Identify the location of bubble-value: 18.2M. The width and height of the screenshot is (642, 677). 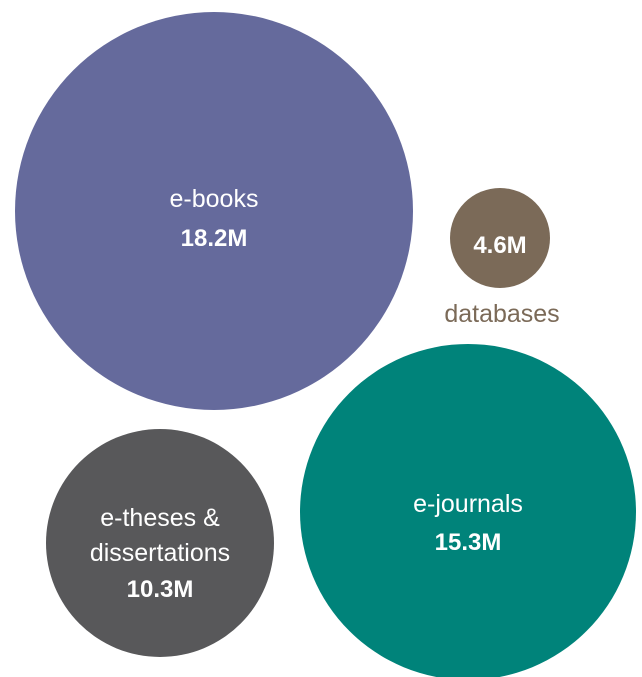
(214, 238).